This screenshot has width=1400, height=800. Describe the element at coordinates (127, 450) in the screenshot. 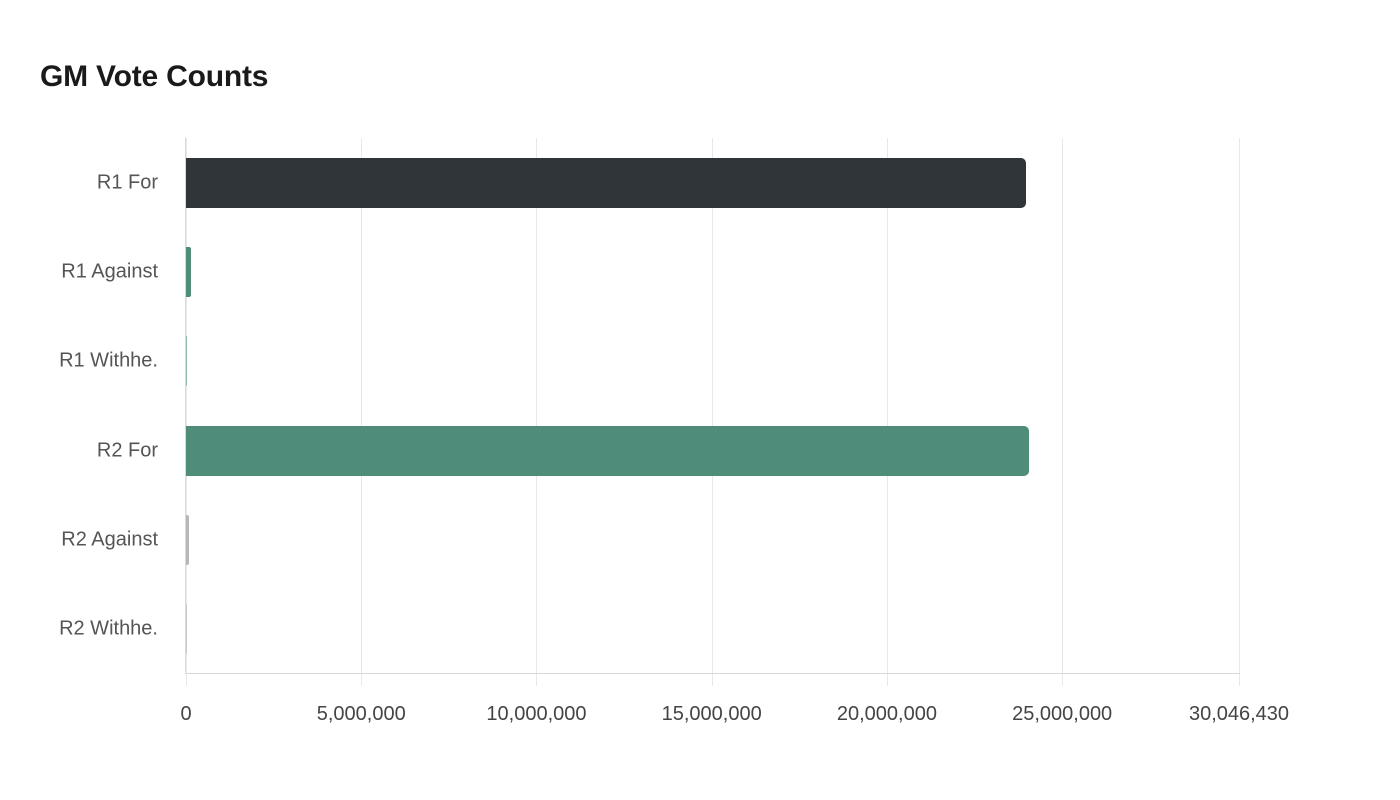

I see `y-category-label: R2 For` at that location.